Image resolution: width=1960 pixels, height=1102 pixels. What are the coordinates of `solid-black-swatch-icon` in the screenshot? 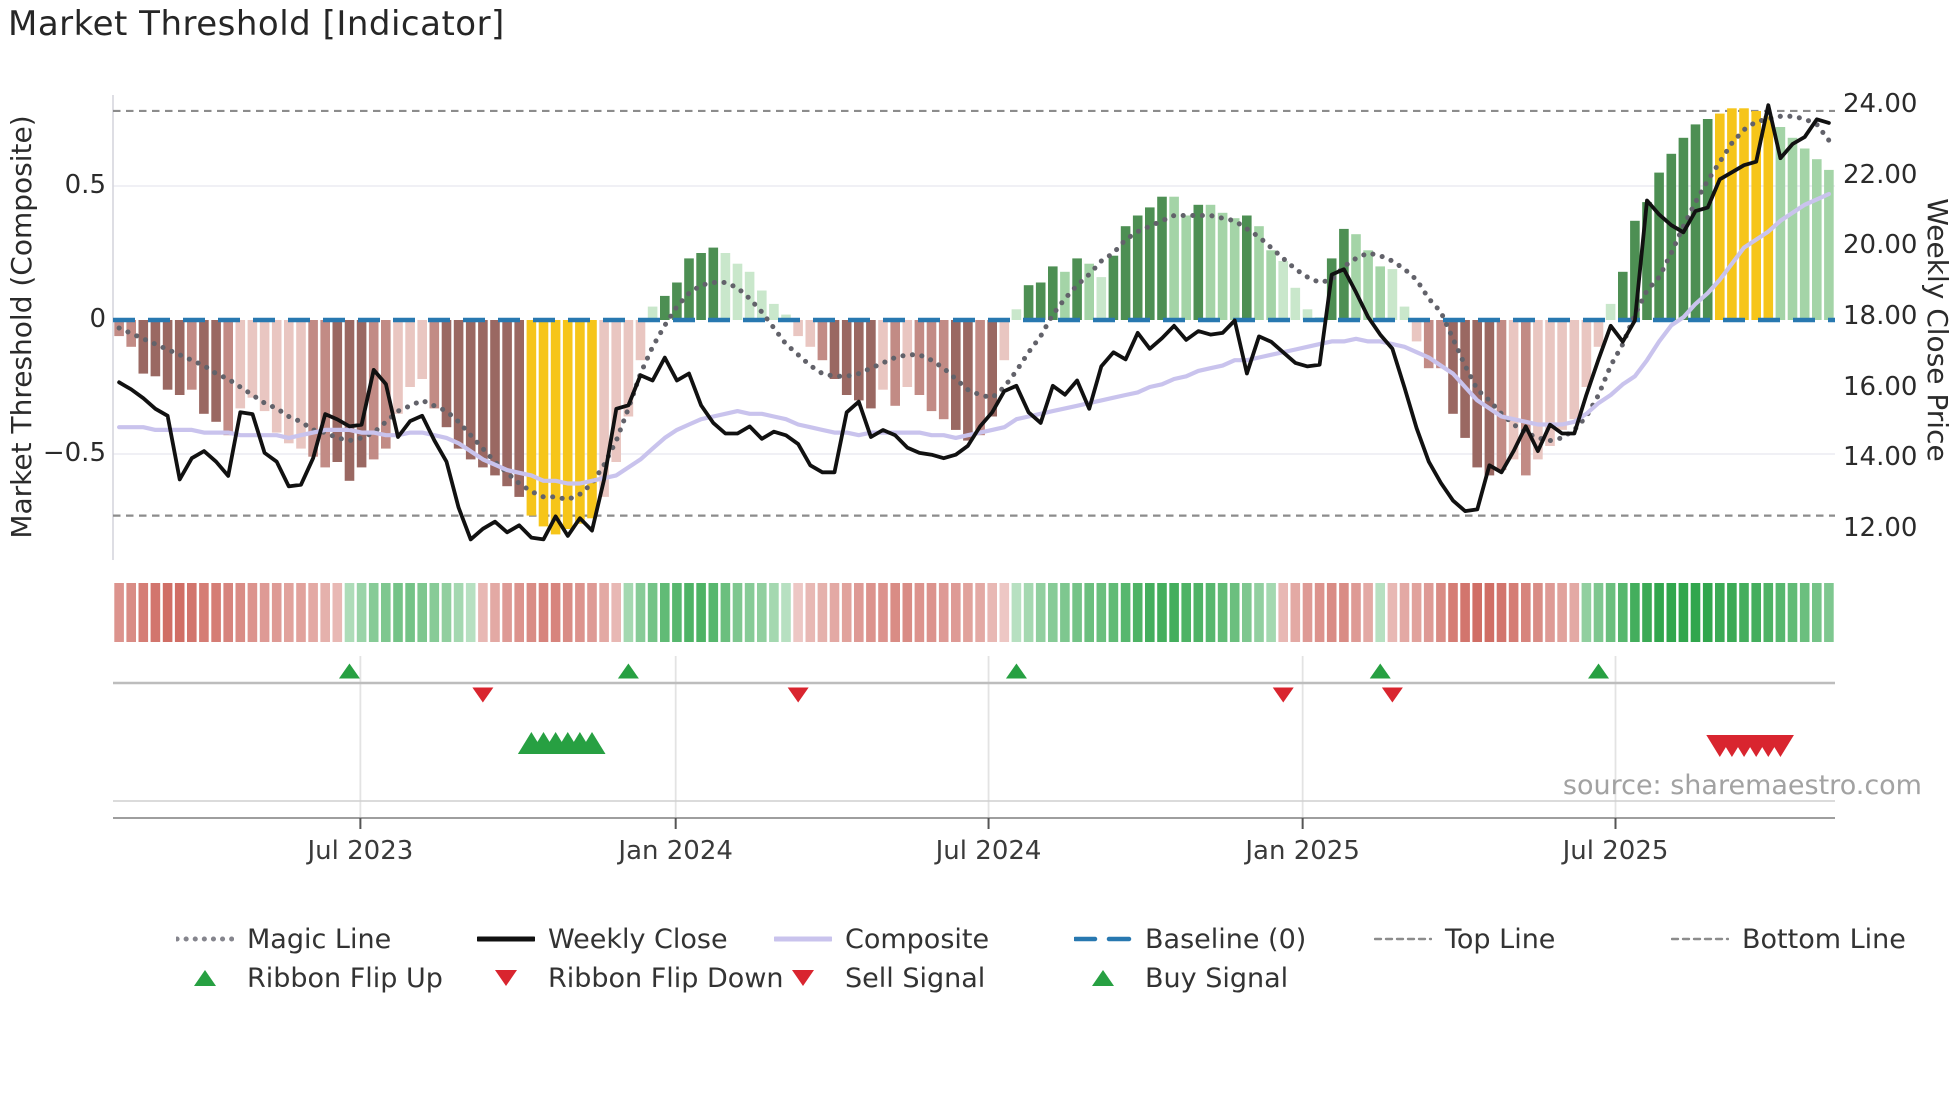 It's located at (506, 939).